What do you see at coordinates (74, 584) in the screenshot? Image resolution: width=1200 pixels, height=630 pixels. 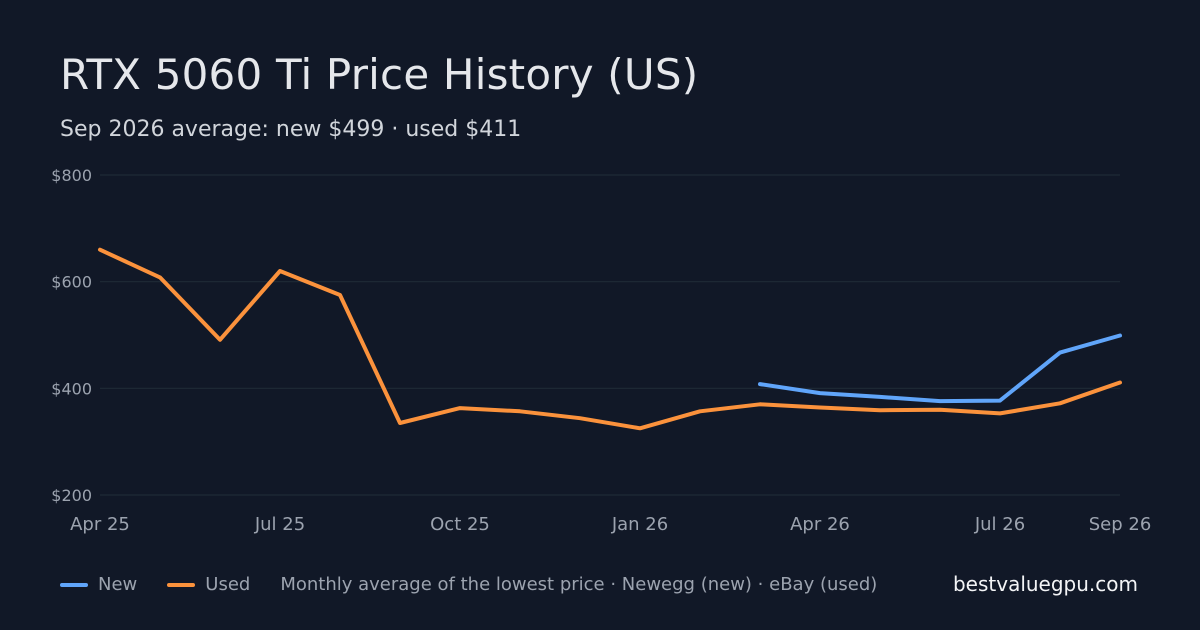 I see `legend-swatch-new` at bounding box center [74, 584].